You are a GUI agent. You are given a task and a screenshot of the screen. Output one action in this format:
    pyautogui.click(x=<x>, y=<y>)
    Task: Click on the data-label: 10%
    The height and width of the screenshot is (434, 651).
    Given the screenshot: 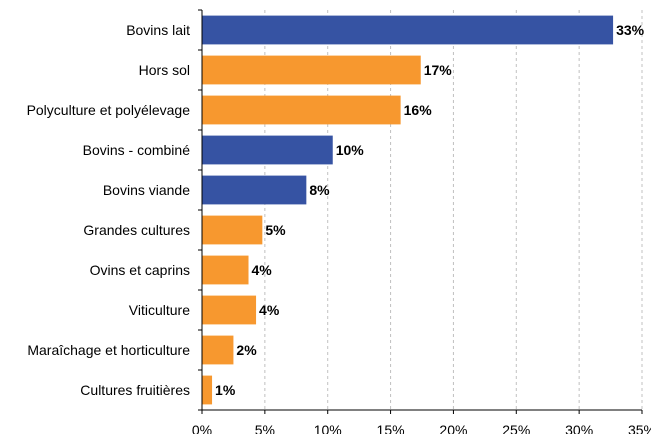 What is the action you would take?
    pyautogui.click(x=350, y=150)
    